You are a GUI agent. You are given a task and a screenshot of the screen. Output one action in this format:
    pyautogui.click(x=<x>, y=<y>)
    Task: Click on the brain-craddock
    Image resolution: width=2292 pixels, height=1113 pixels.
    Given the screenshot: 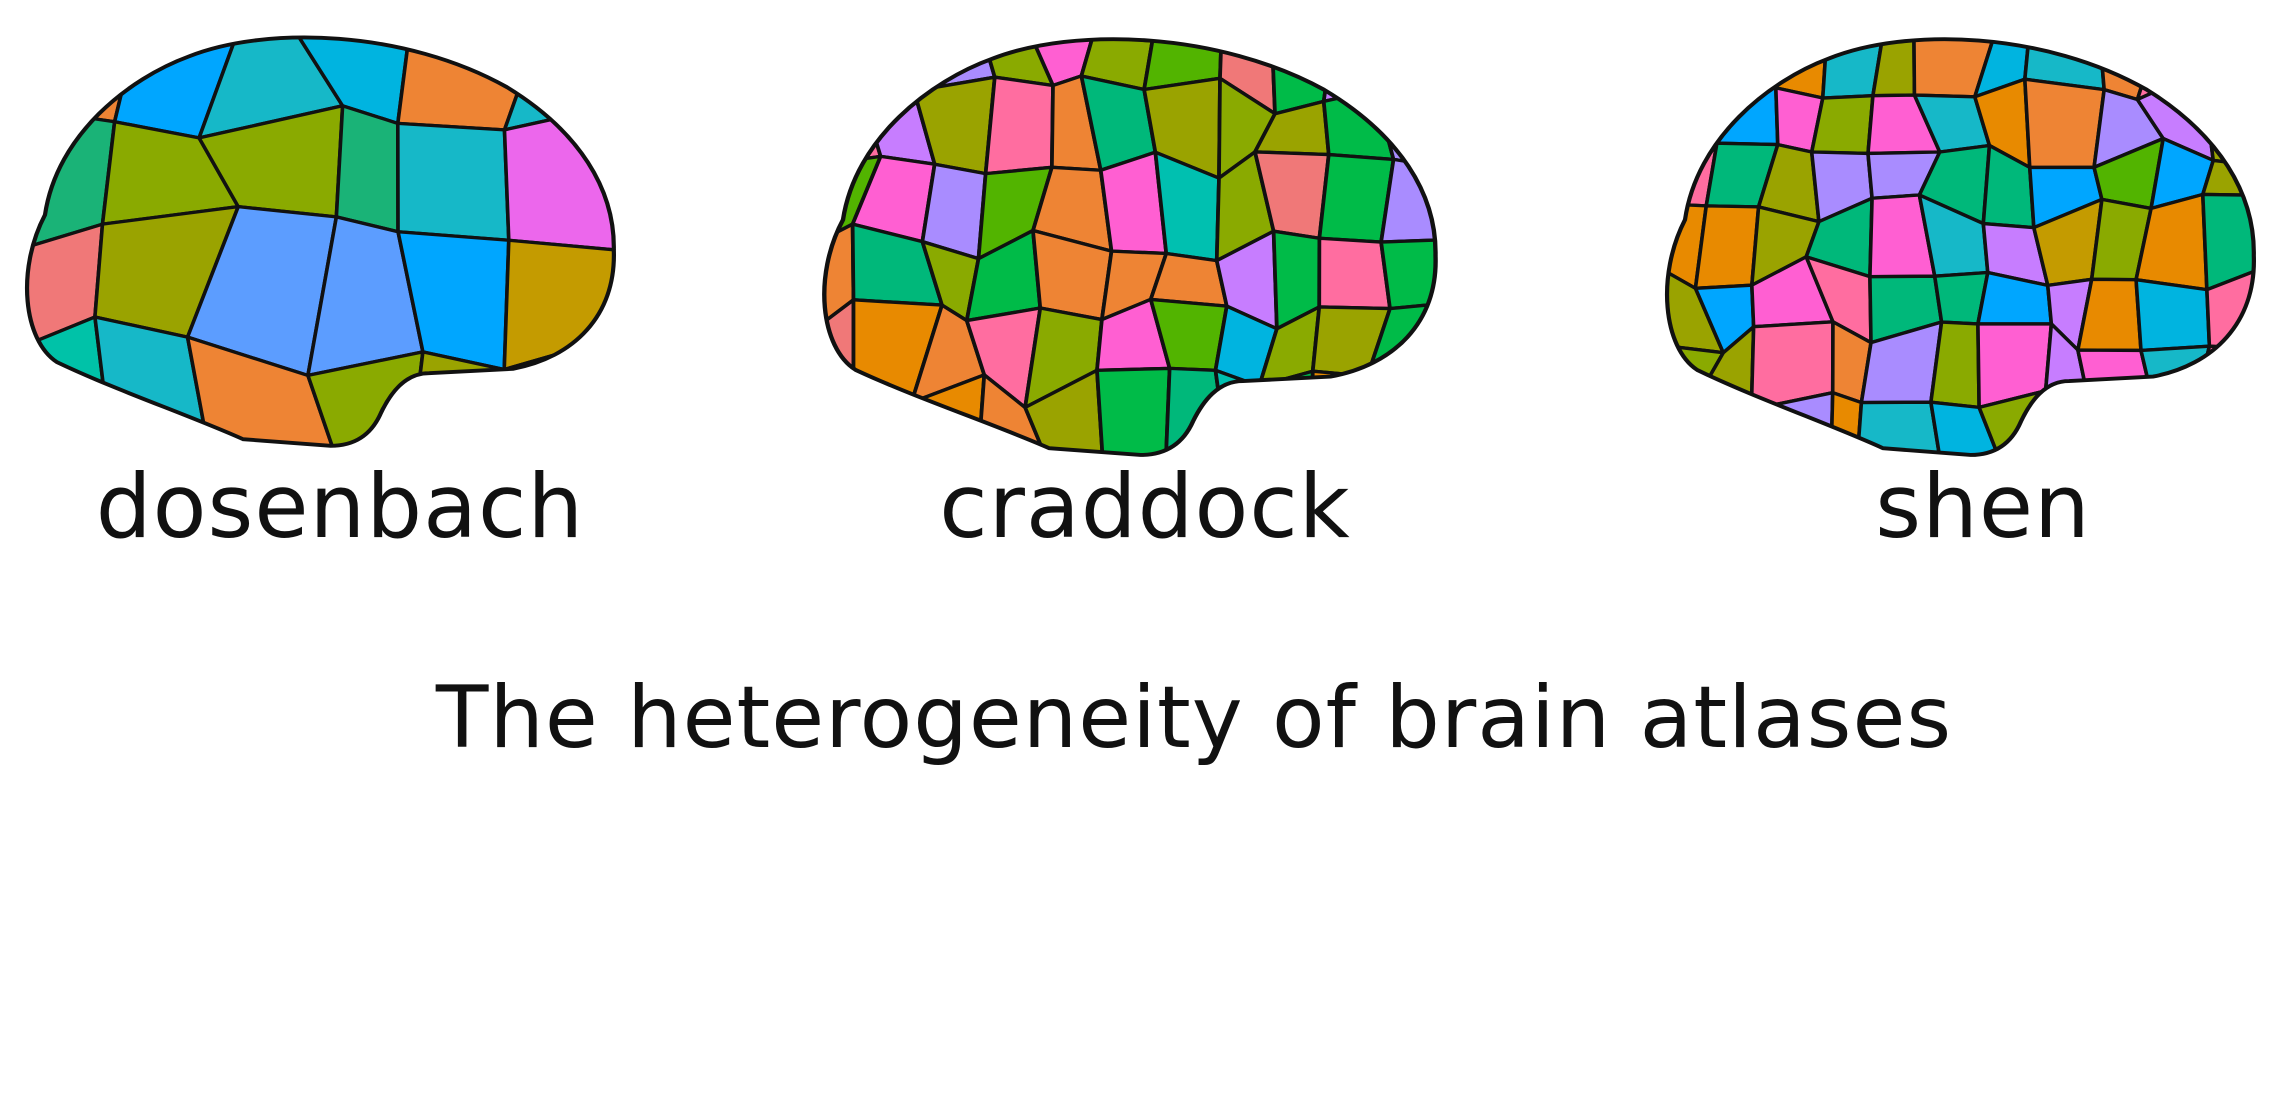 What is the action you would take?
    pyautogui.click(x=1126, y=242)
    